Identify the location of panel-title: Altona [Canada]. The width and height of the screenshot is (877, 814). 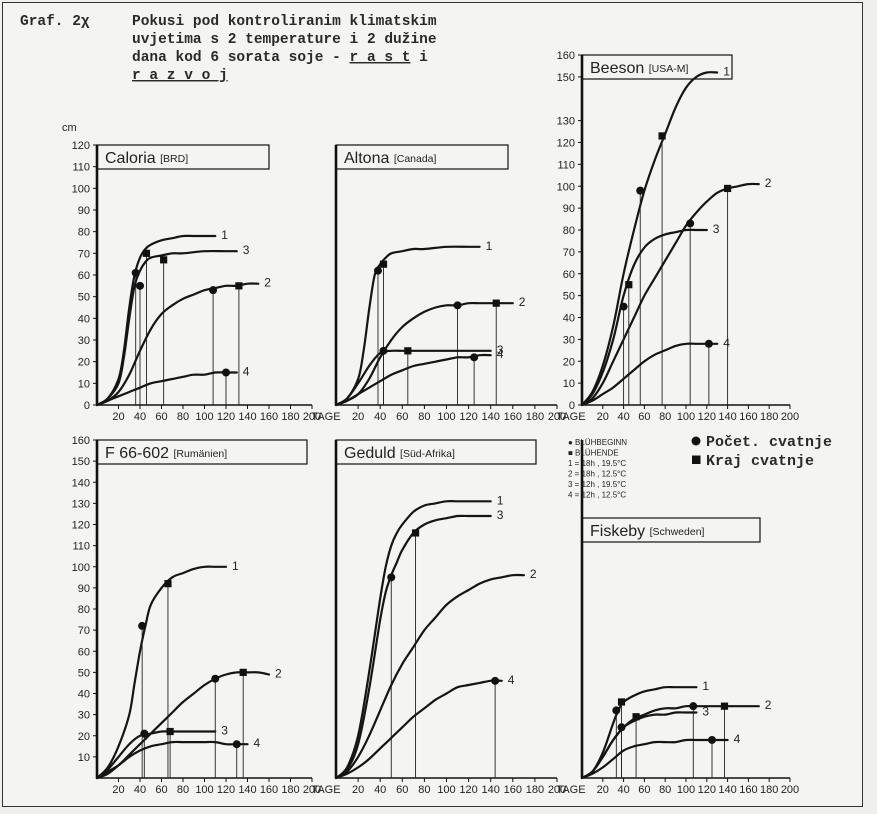
(390, 158).